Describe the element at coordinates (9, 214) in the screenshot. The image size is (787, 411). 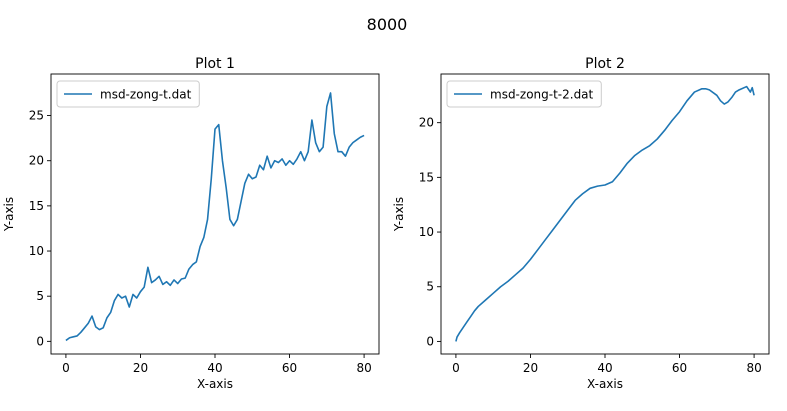
I see `plot-1-y-axis-label: Y-axis` at that location.